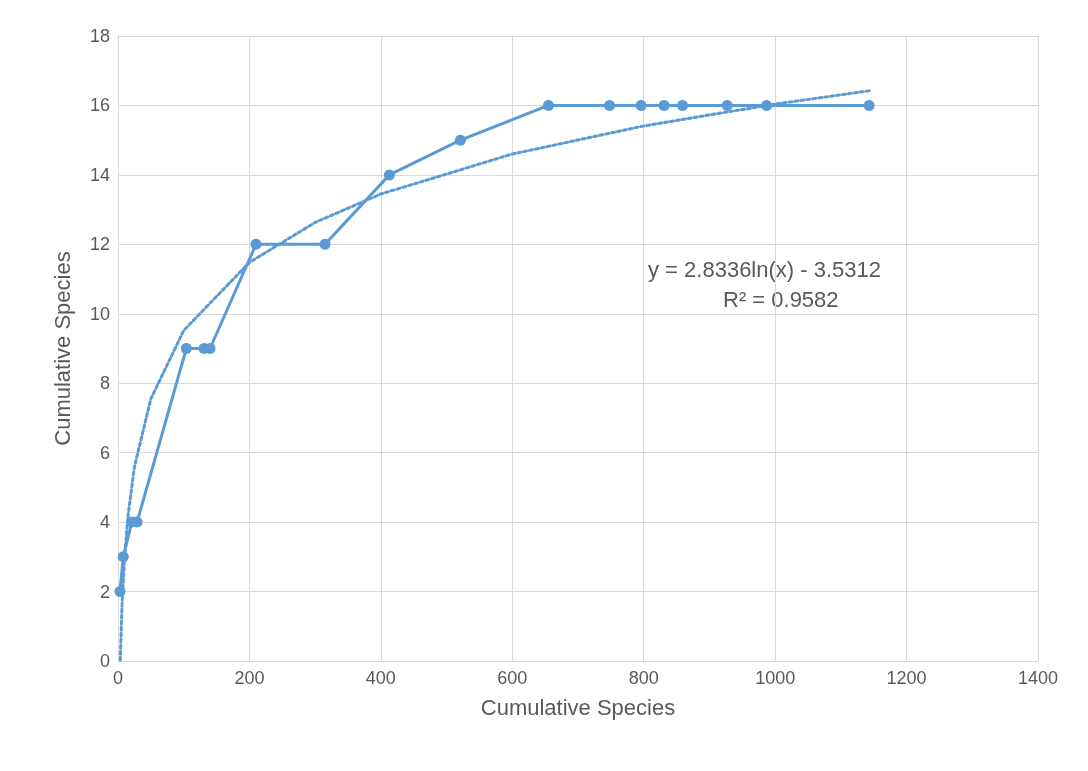  What do you see at coordinates (578, 707) in the screenshot?
I see `x-axis-title: Cumulative Species` at bounding box center [578, 707].